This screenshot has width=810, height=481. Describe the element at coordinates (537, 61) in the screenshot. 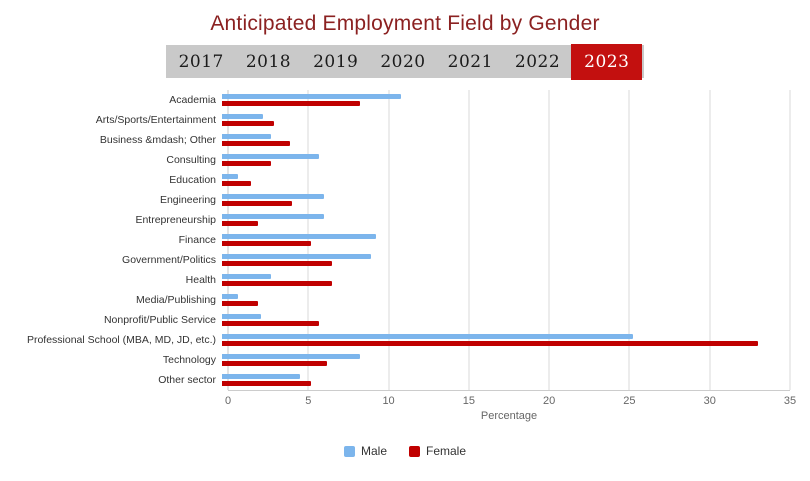

I see `year-tab-2022: 2022` at that location.